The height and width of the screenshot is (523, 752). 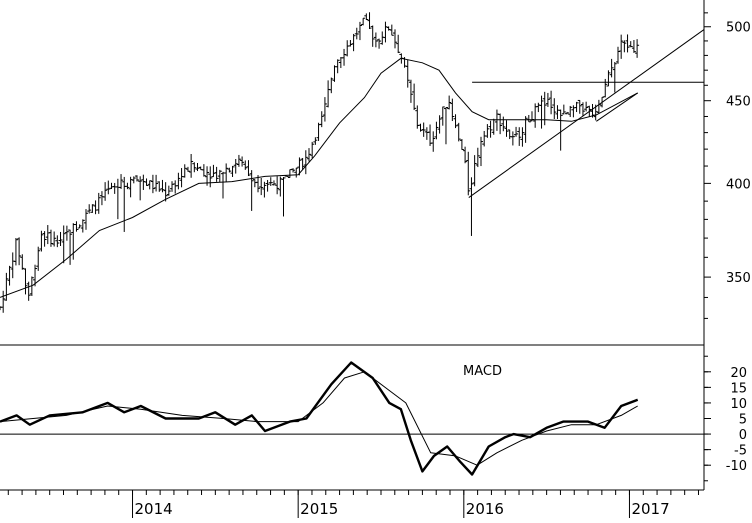 I want to click on year-tick-label: 2015, so click(x=319, y=509).